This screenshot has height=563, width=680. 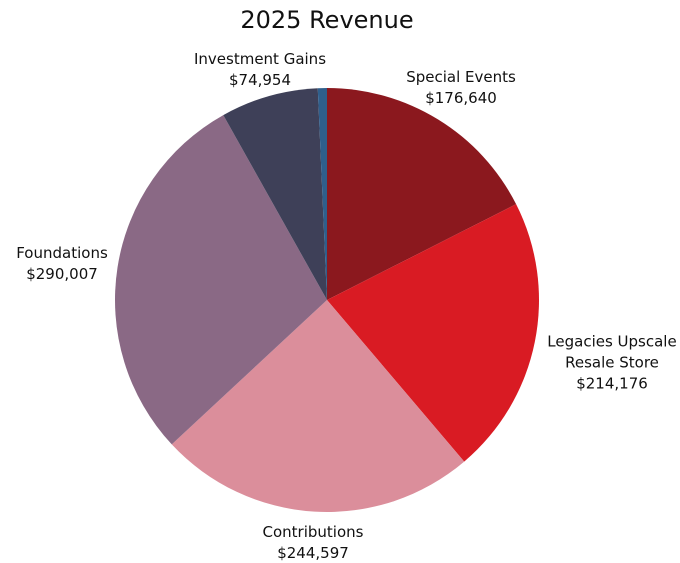 I want to click on slice-label: Legacies Upscale Resale Store $214,176, so click(x=608, y=363).